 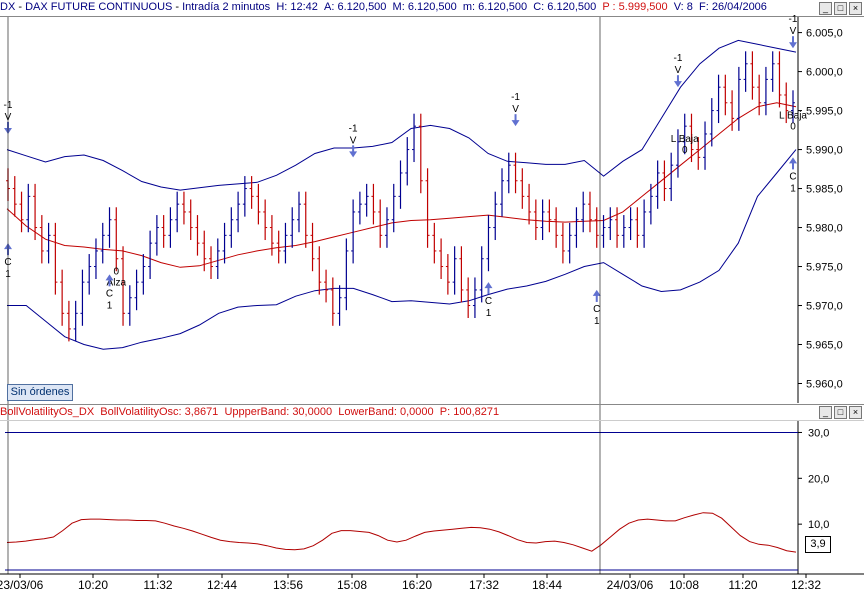 What do you see at coordinates (818, 544) in the screenshot?
I see `osc-last-value: 3,9` at bounding box center [818, 544].